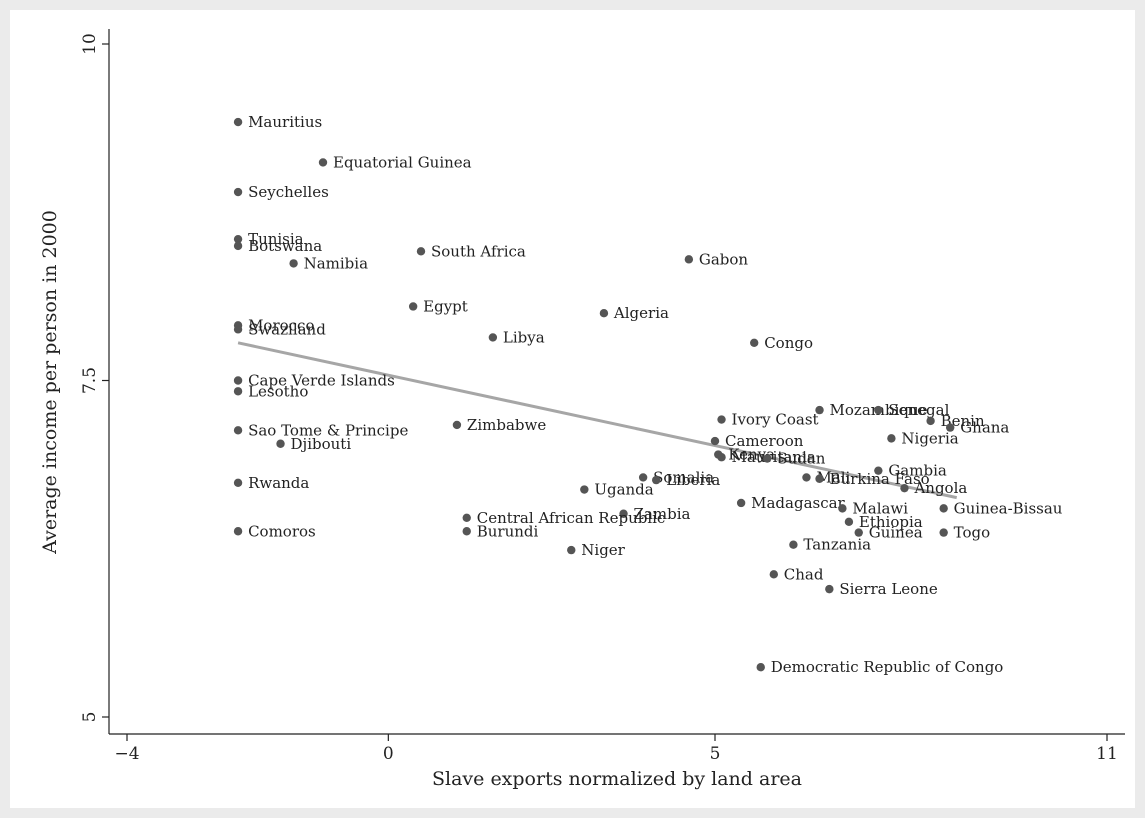  Describe the element at coordinates (940, 488) in the screenshot. I see `data-point-label: Angola` at that location.